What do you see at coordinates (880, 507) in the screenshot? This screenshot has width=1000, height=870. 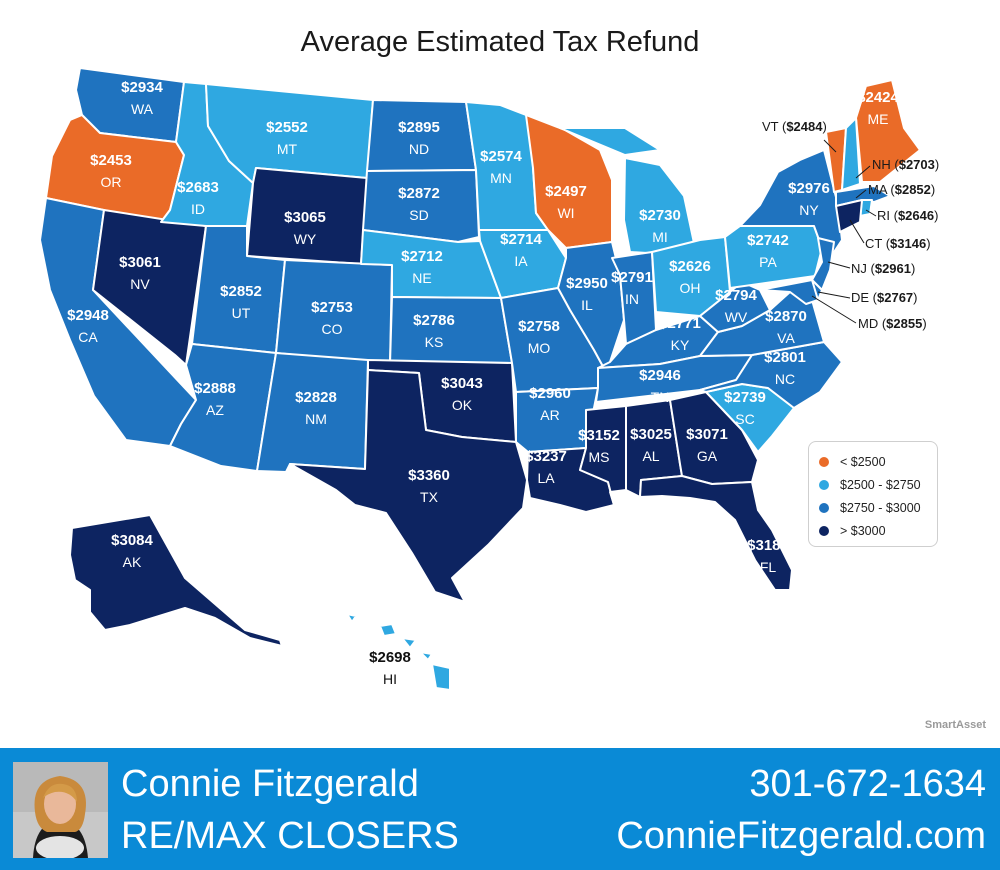 I see `legend-label: $2750 - $3000` at bounding box center [880, 507].